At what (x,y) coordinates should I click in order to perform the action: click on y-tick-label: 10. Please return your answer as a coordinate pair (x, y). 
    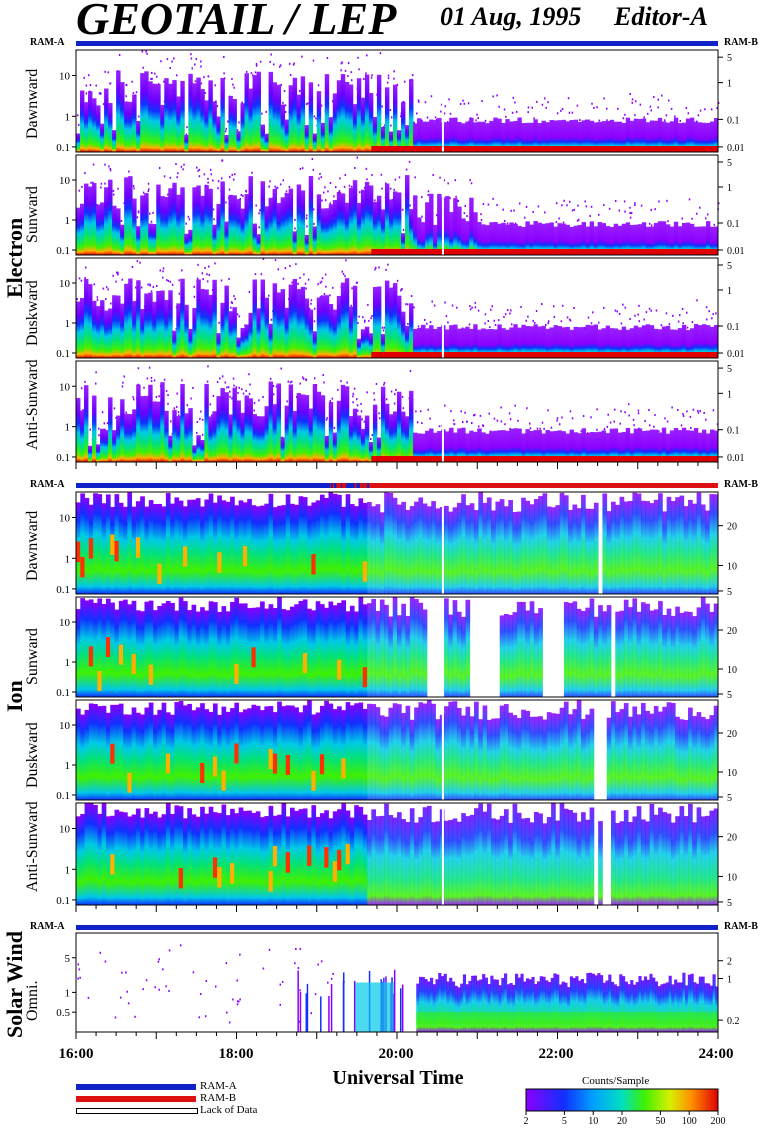
    Looking at the image, I should click on (65, 77).